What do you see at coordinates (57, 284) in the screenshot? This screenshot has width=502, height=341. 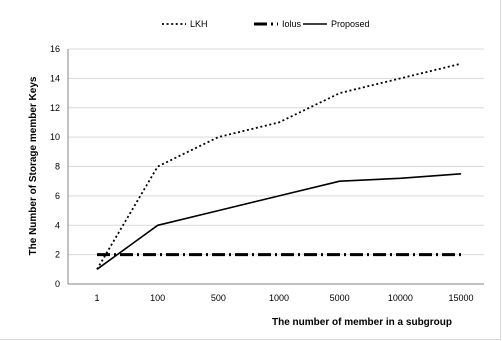 I see `y-tick-label: 0` at bounding box center [57, 284].